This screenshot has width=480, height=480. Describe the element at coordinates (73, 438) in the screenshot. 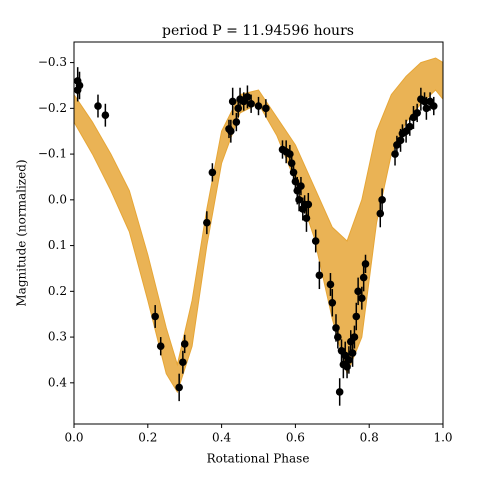

I see `x-tick-label: 0.0` at that location.